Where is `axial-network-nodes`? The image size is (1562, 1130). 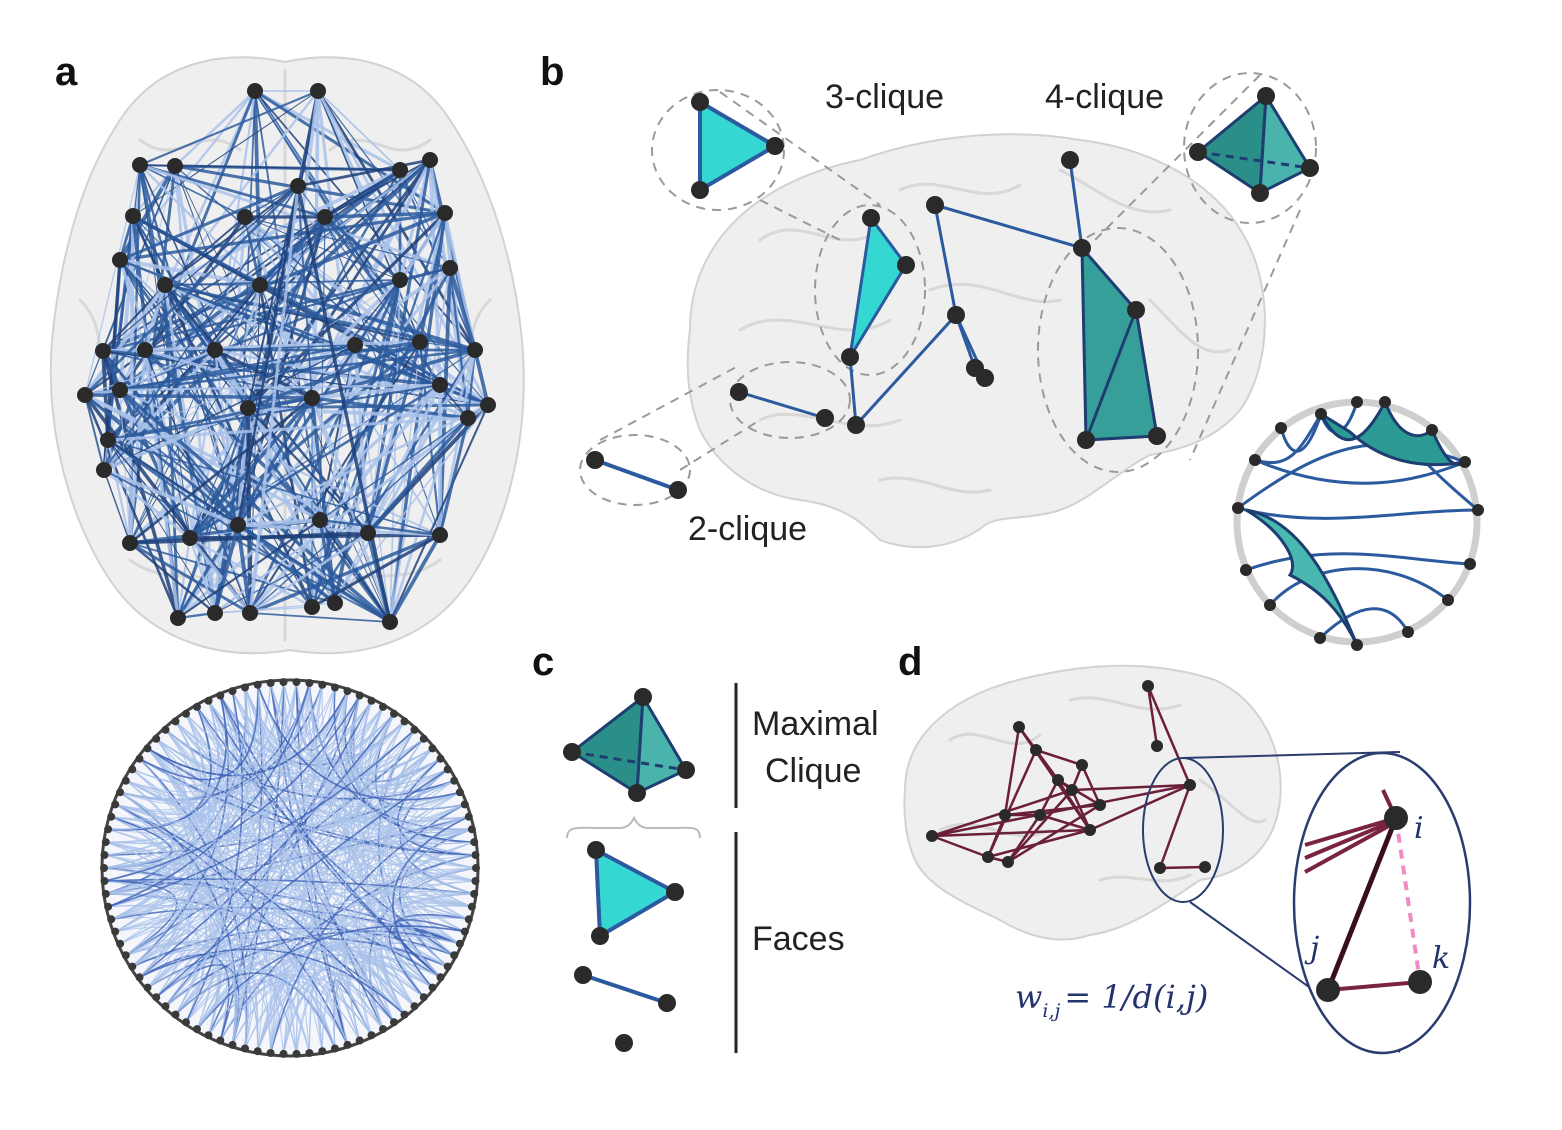 axial-network-nodes is located at coordinates (286, 356).